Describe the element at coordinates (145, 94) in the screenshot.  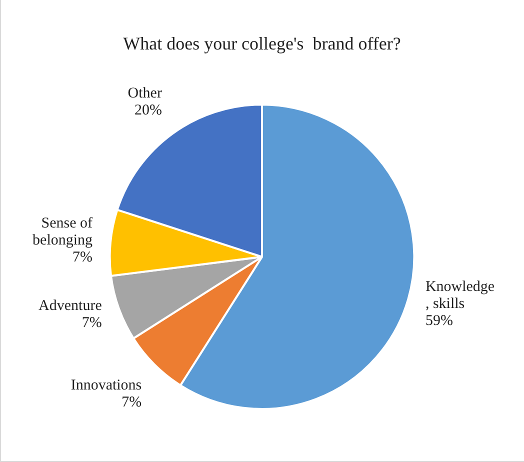
I see `slice-label: Other` at that location.